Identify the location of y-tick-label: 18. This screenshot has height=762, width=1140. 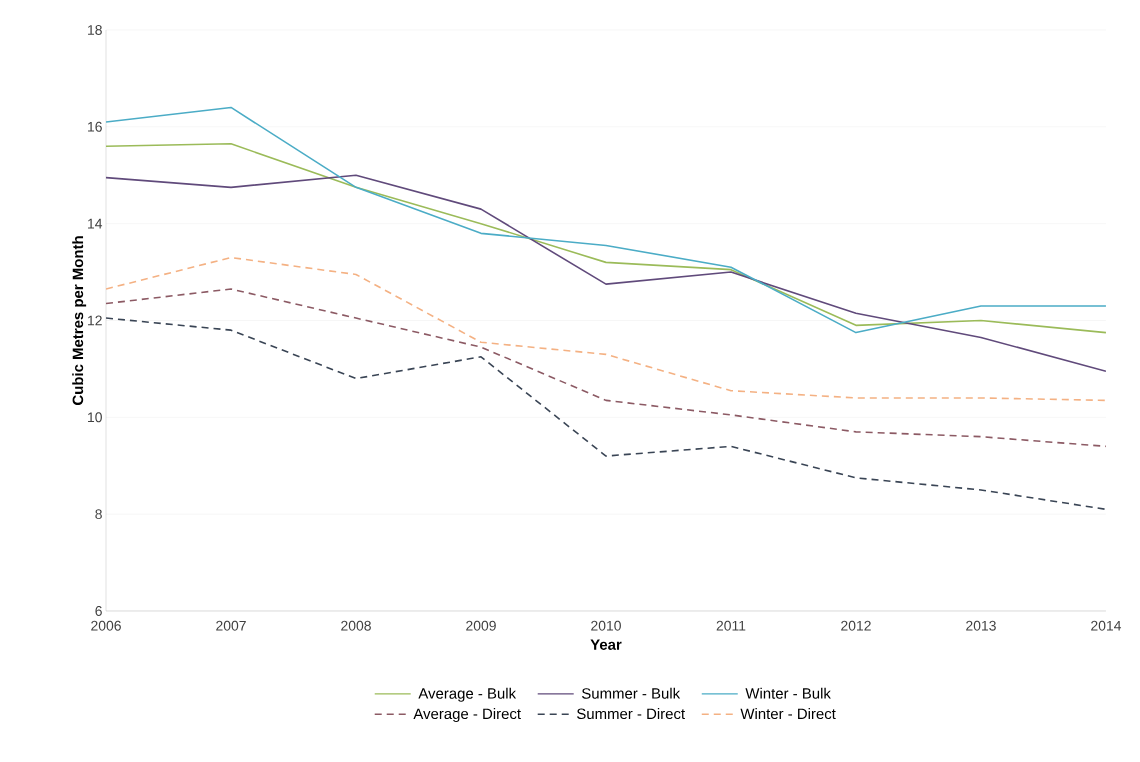
(95, 30).